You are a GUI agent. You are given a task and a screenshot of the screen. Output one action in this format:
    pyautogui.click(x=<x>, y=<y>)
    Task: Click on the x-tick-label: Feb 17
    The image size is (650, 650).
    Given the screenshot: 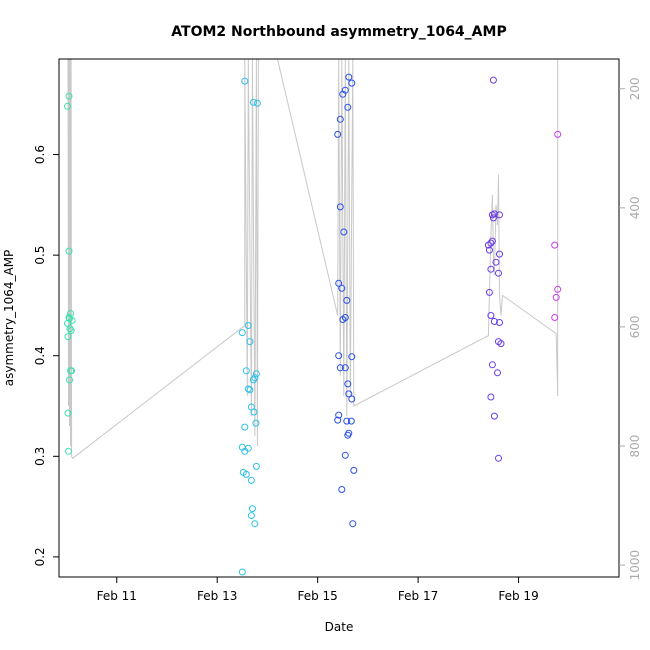 What is the action you would take?
    pyautogui.click(x=418, y=596)
    